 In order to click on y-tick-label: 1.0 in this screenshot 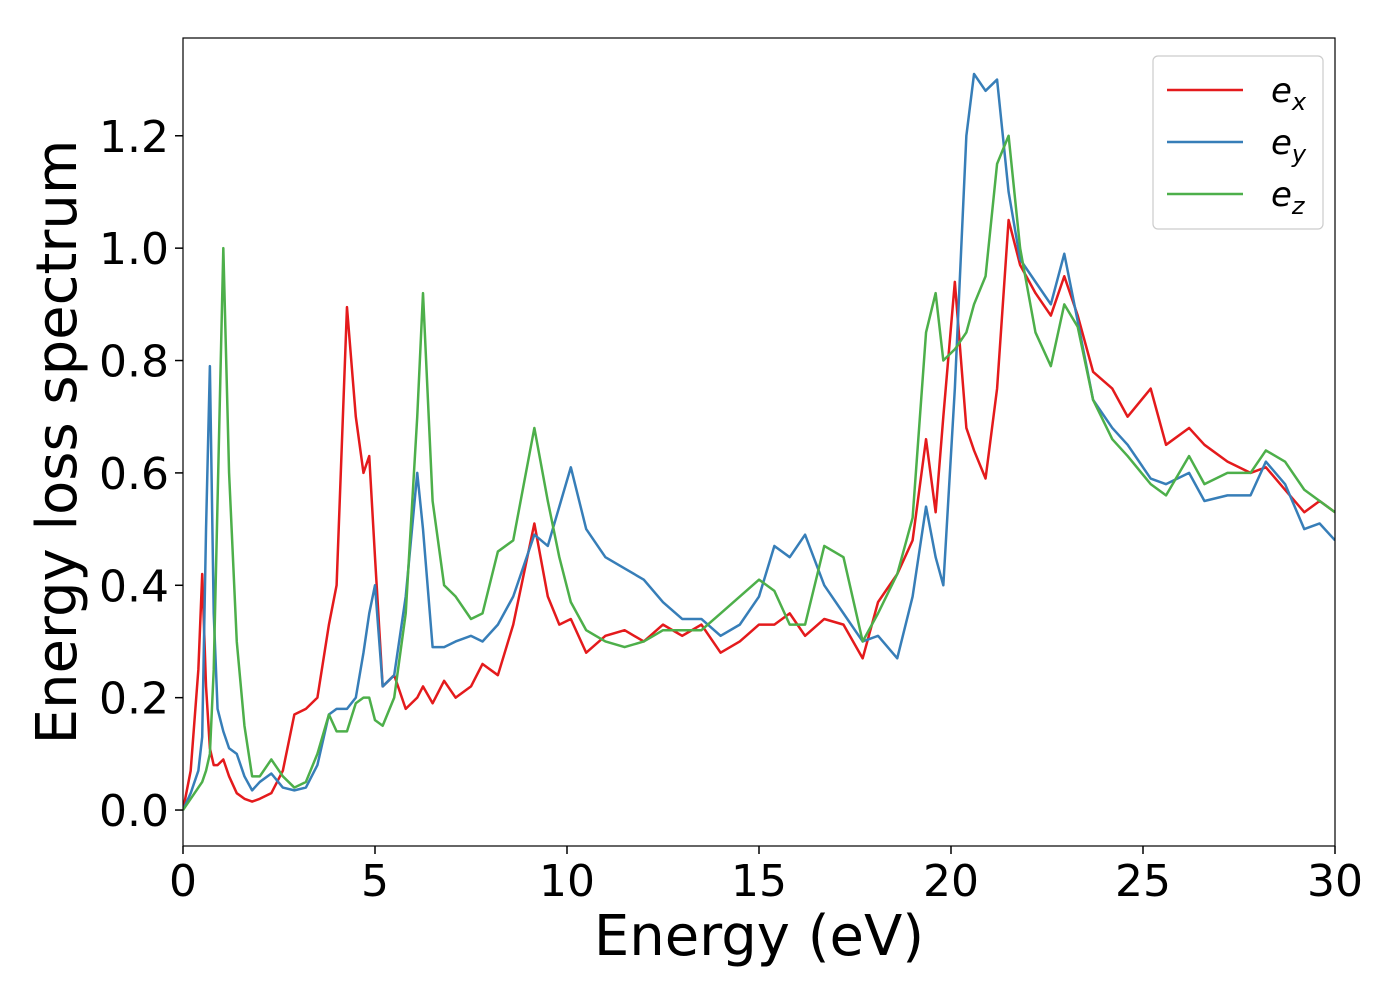, I will do `click(134, 249)`.